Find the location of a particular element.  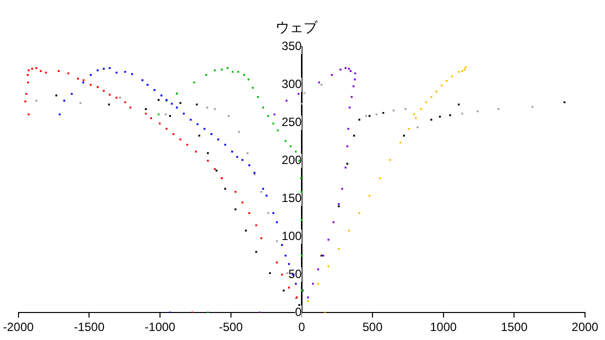

y-tick-label: 300 is located at coordinates (292, 84).